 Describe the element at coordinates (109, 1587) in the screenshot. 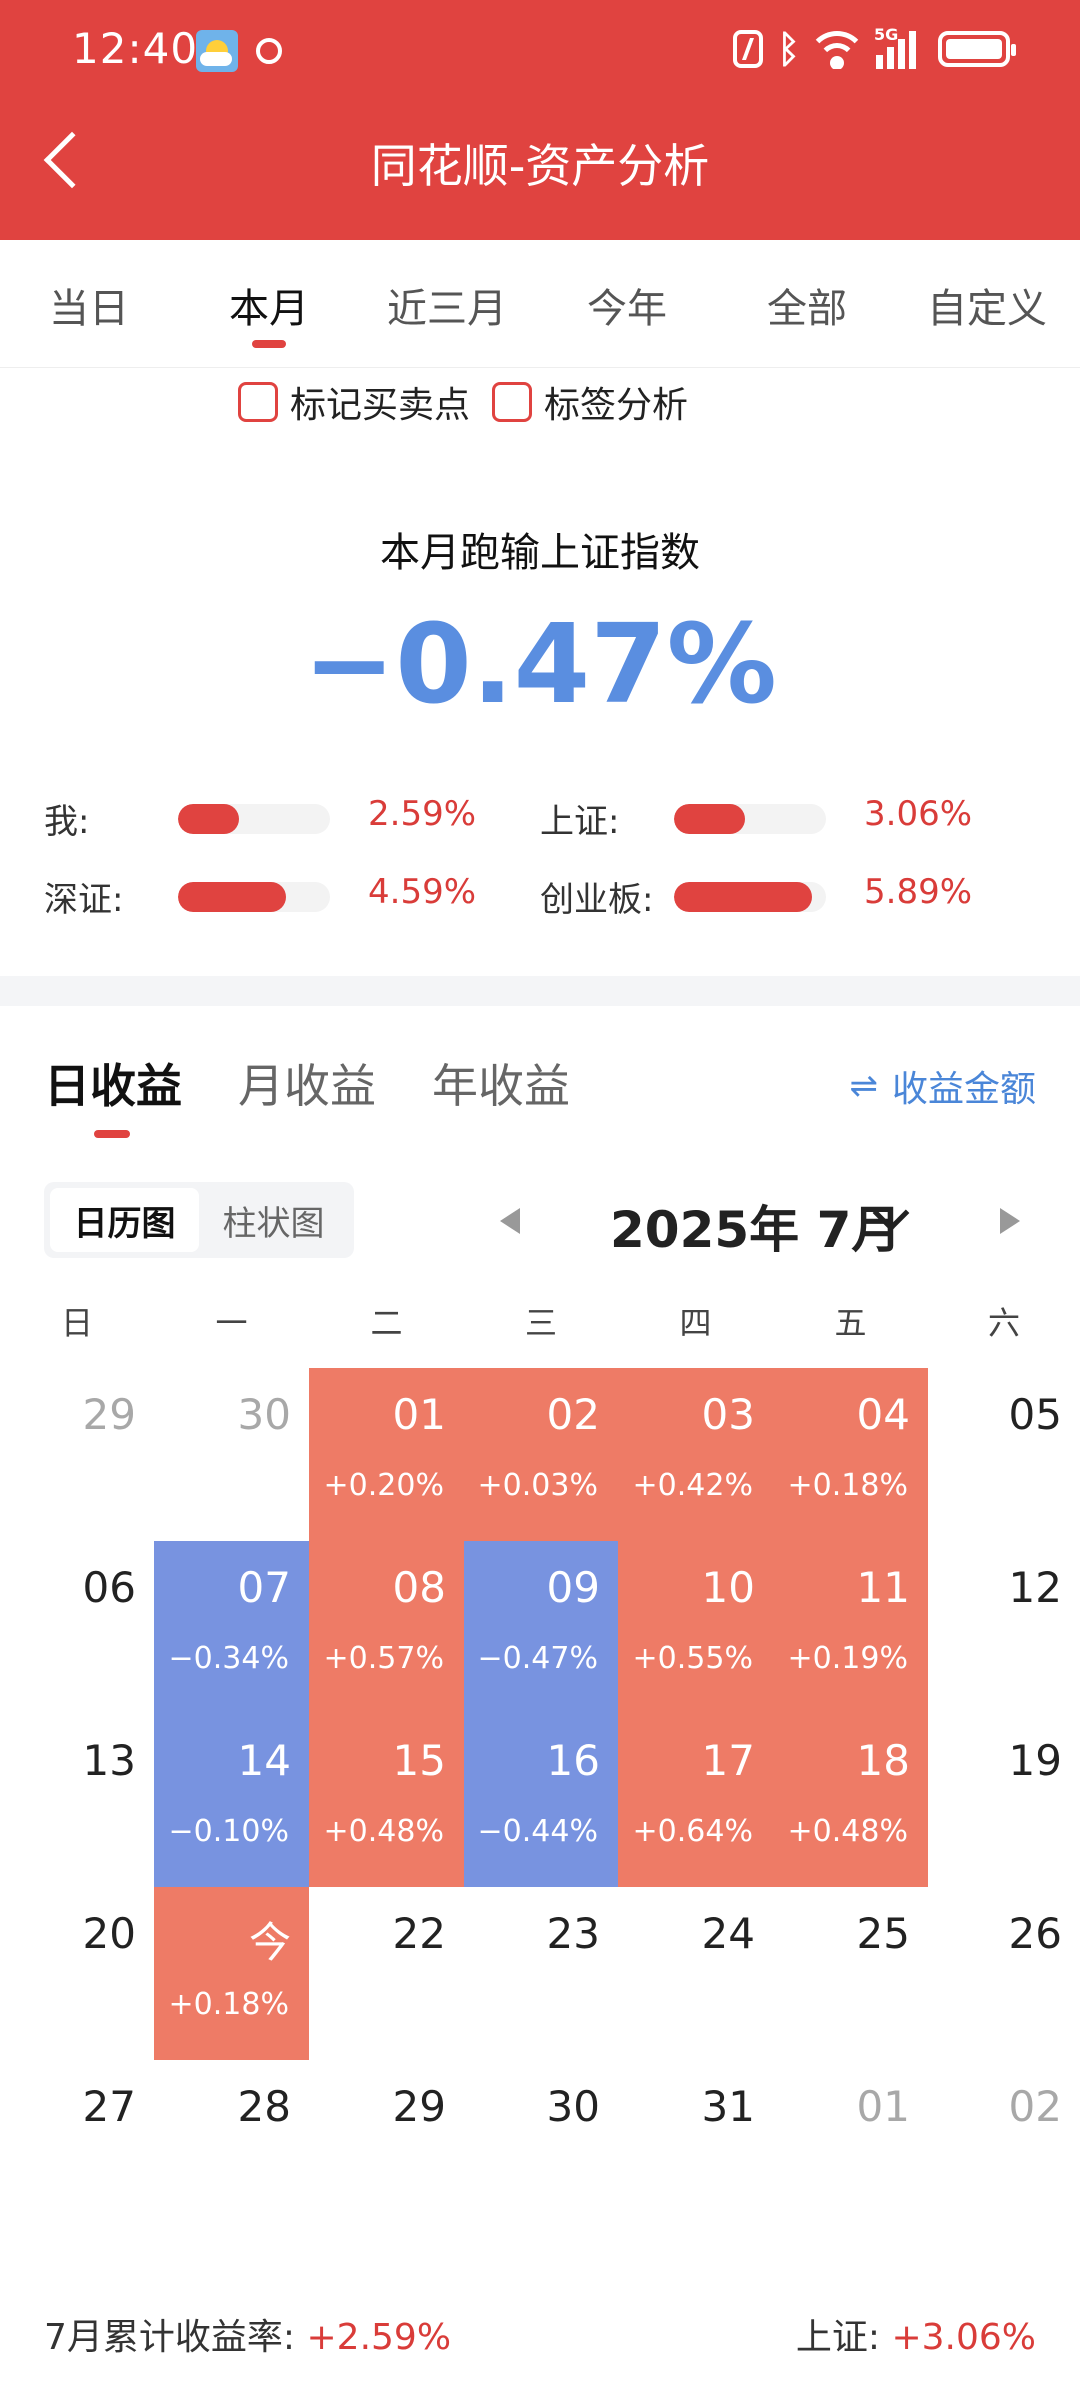

I see `day-number: 06` at that location.